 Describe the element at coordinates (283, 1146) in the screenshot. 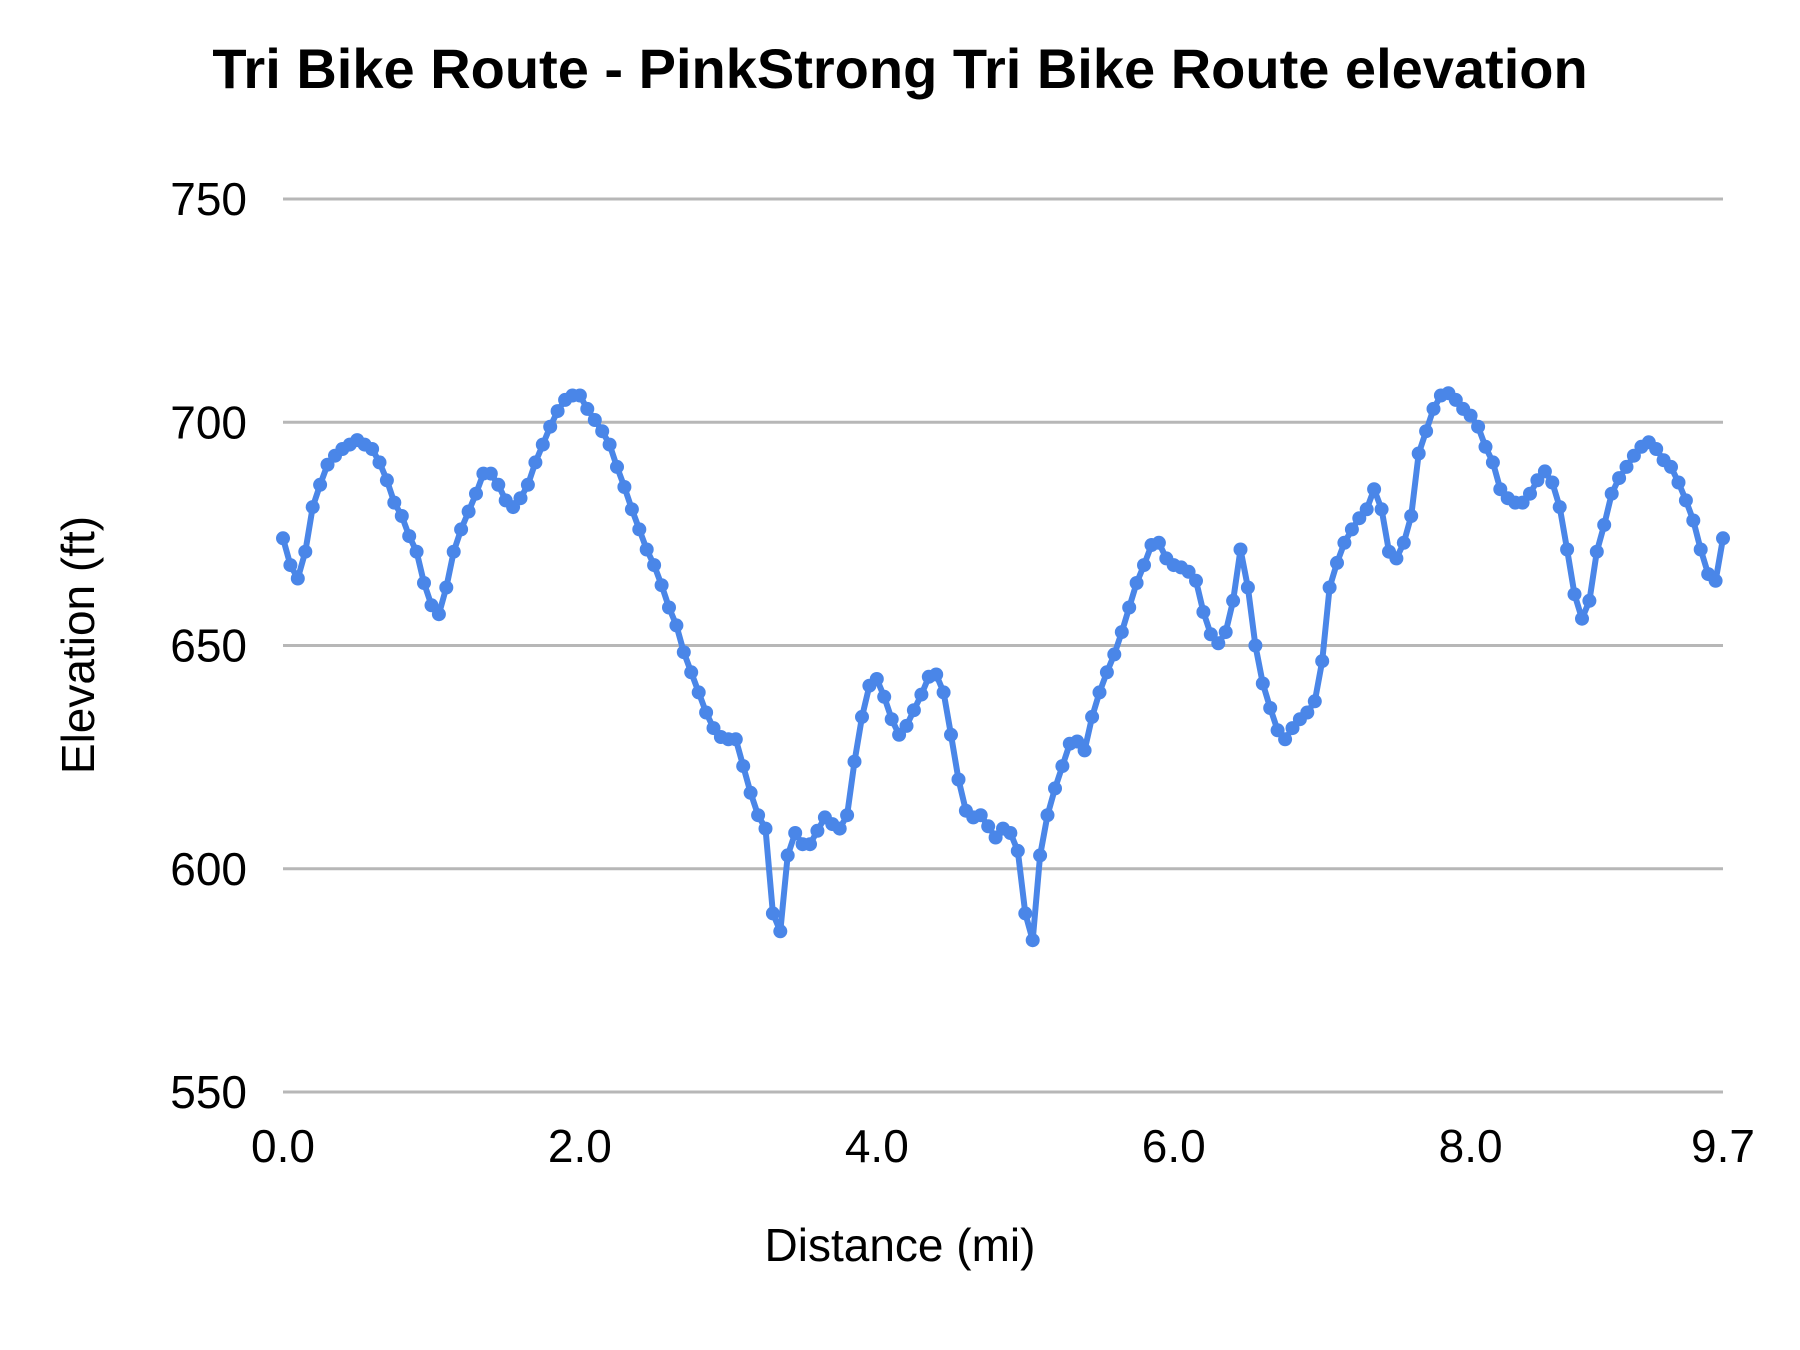

I see `x-tick-label: 0.0` at that location.